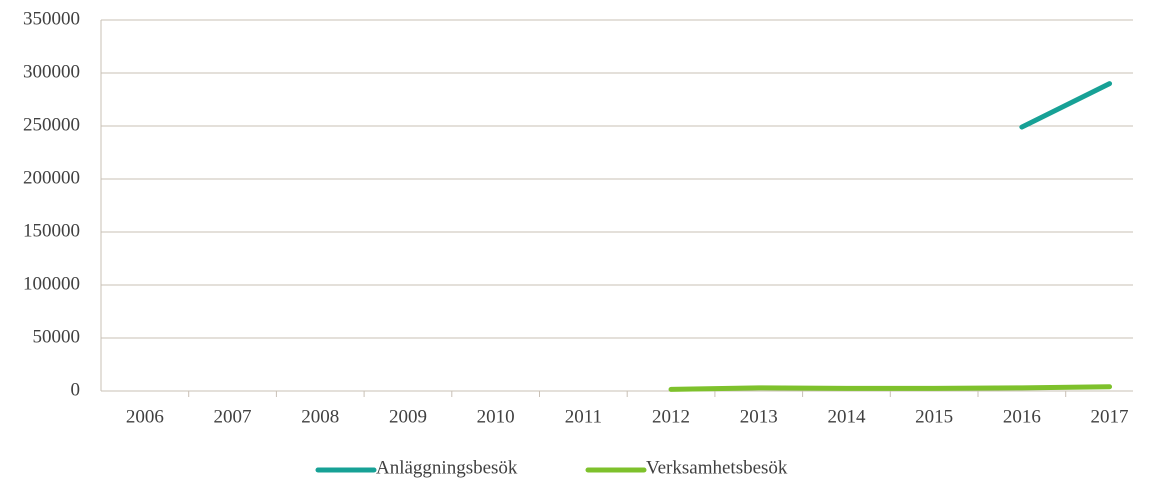 This screenshot has height=488, width=1150. I want to click on x-tick-label: 2013, so click(759, 416).